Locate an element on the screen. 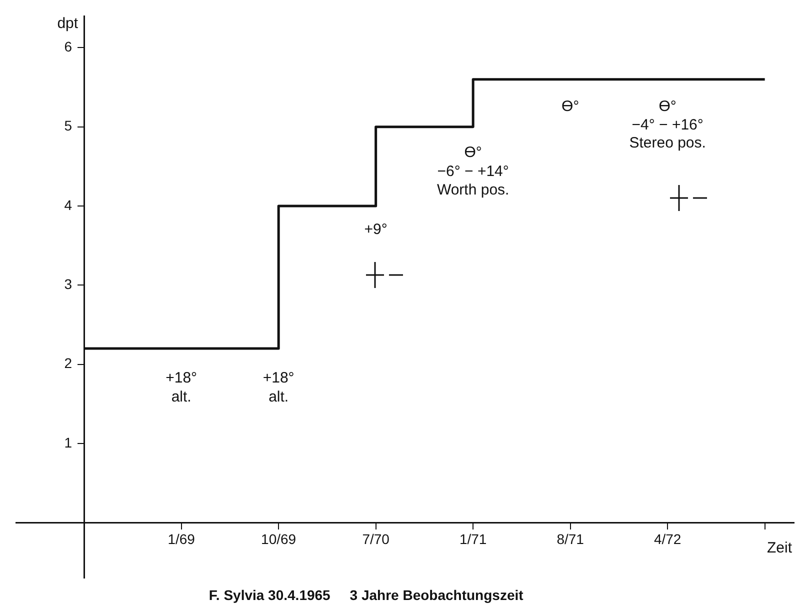 This screenshot has width=810, height=616. annotation: Stereo pos. is located at coordinates (667, 143).